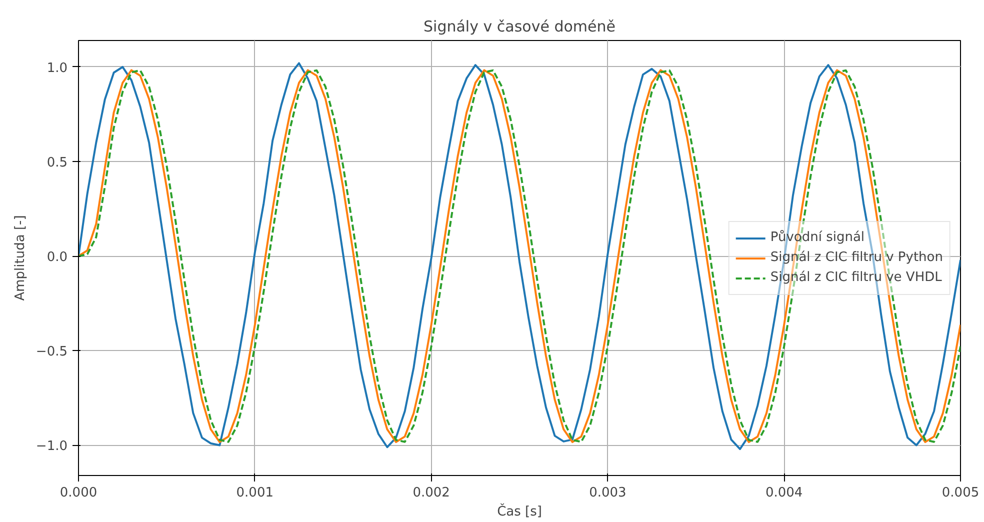  Describe the element at coordinates (57, 258) in the screenshot. I see `y-tick-label: 0.0` at that location.